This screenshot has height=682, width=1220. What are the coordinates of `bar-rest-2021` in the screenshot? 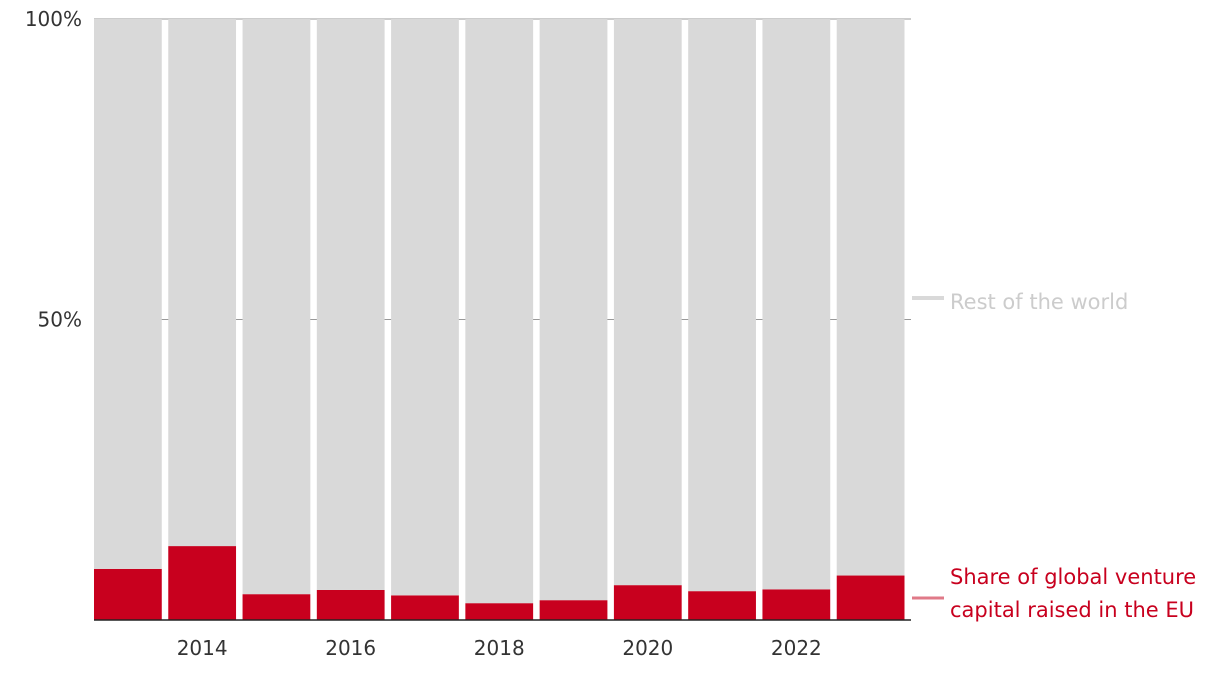 It's located at (722, 305).